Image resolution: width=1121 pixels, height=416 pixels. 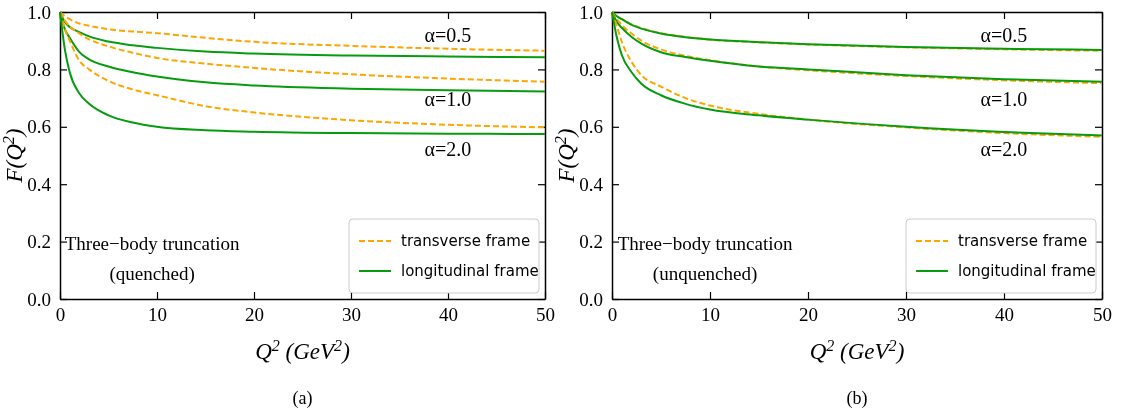 I want to click on text: (a), so click(x=302, y=398).